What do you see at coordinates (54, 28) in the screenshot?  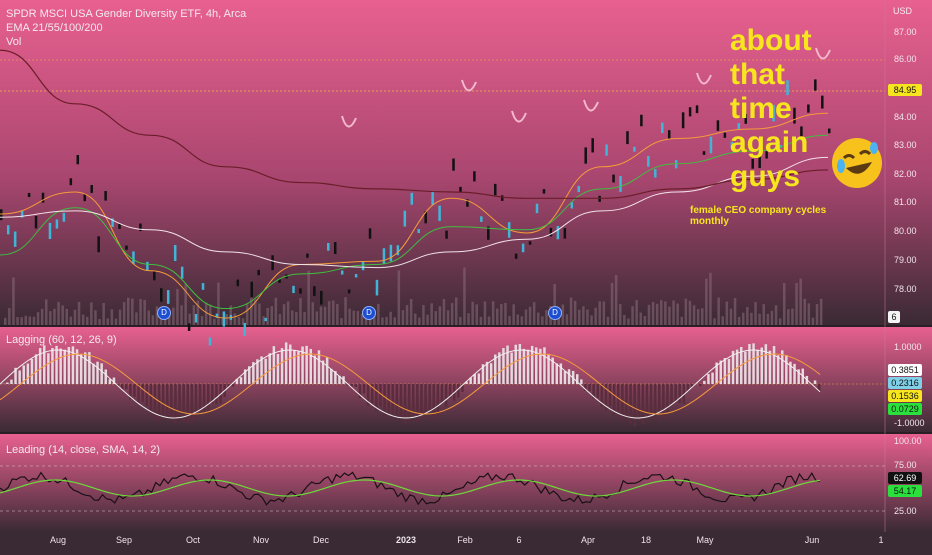 I see `ema-legend: EMA 21/55/100/200` at bounding box center [54, 28].